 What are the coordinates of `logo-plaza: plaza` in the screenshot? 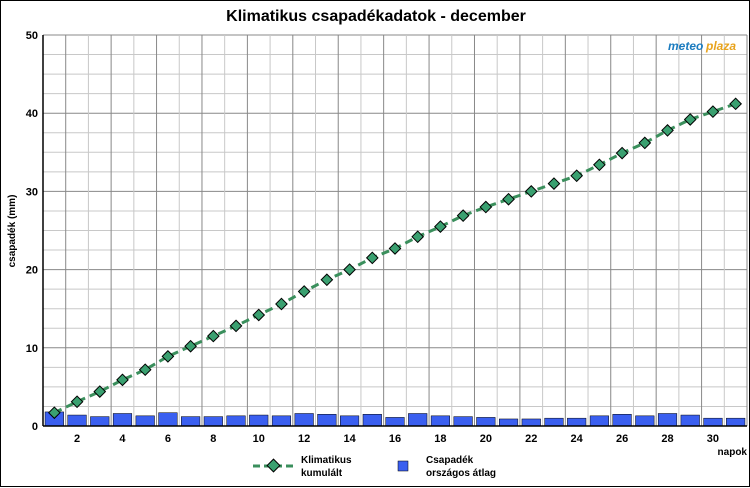 It's located at (720, 46).